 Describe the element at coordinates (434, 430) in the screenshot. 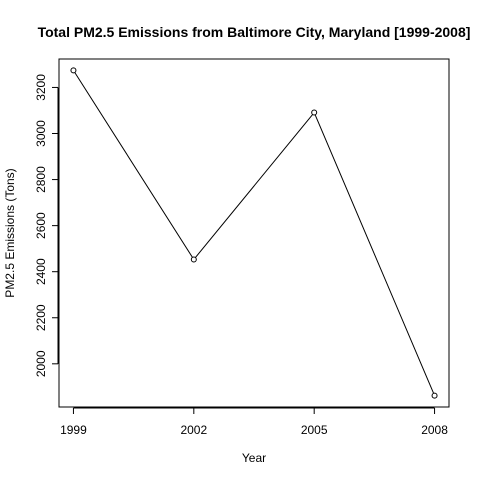

I see `x-tick-label: 2008` at that location.